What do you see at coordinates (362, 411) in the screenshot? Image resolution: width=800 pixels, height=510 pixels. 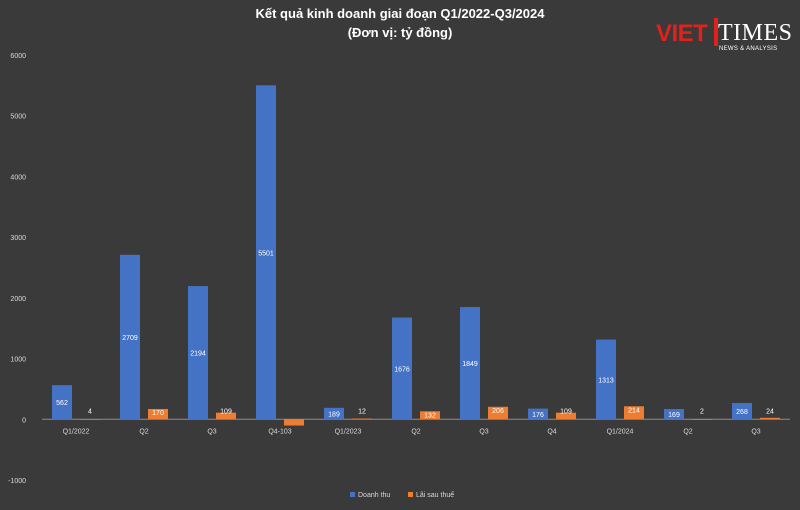 I see `profit-data-label: 12` at bounding box center [362, 411].